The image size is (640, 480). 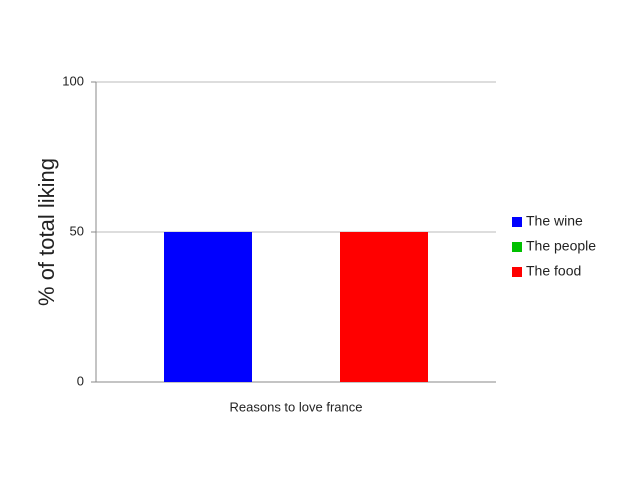 What do you see at coordinates (73, 80) in the screenshot?
I see `y-tick-label: 100` at bounding box center [73, 80].